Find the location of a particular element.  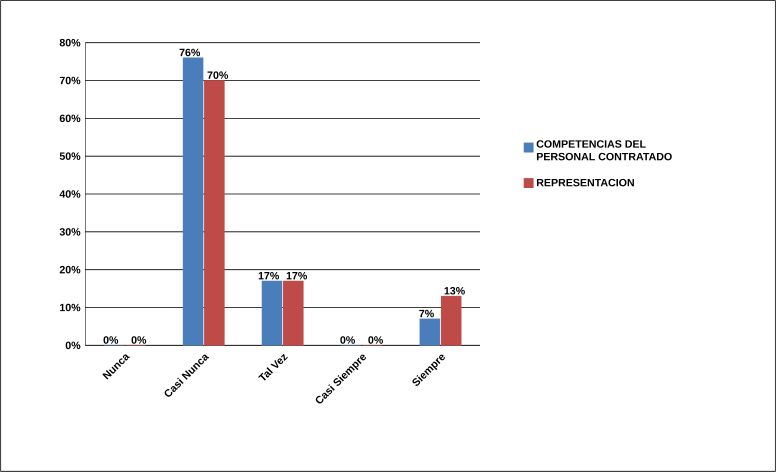

data-label: 76% is located at coordinates (190, 52).